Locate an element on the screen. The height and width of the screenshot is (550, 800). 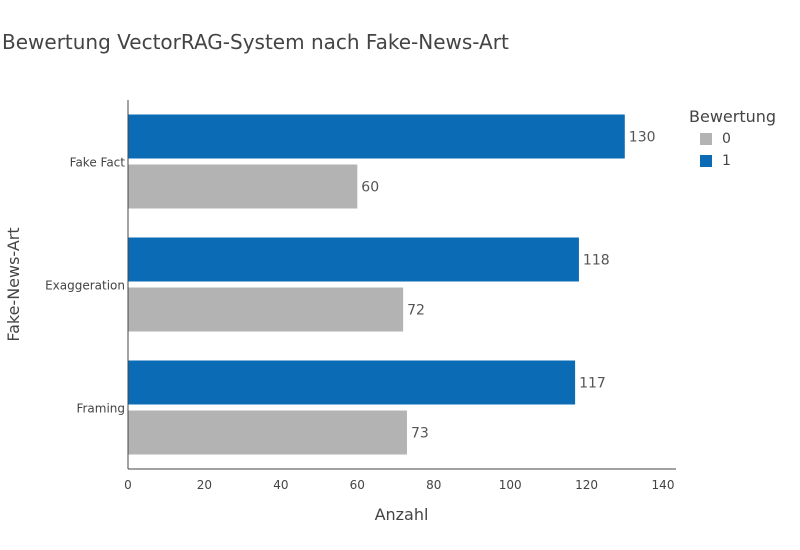
x-tick-label: 80 is located at coordinates (433, 485).